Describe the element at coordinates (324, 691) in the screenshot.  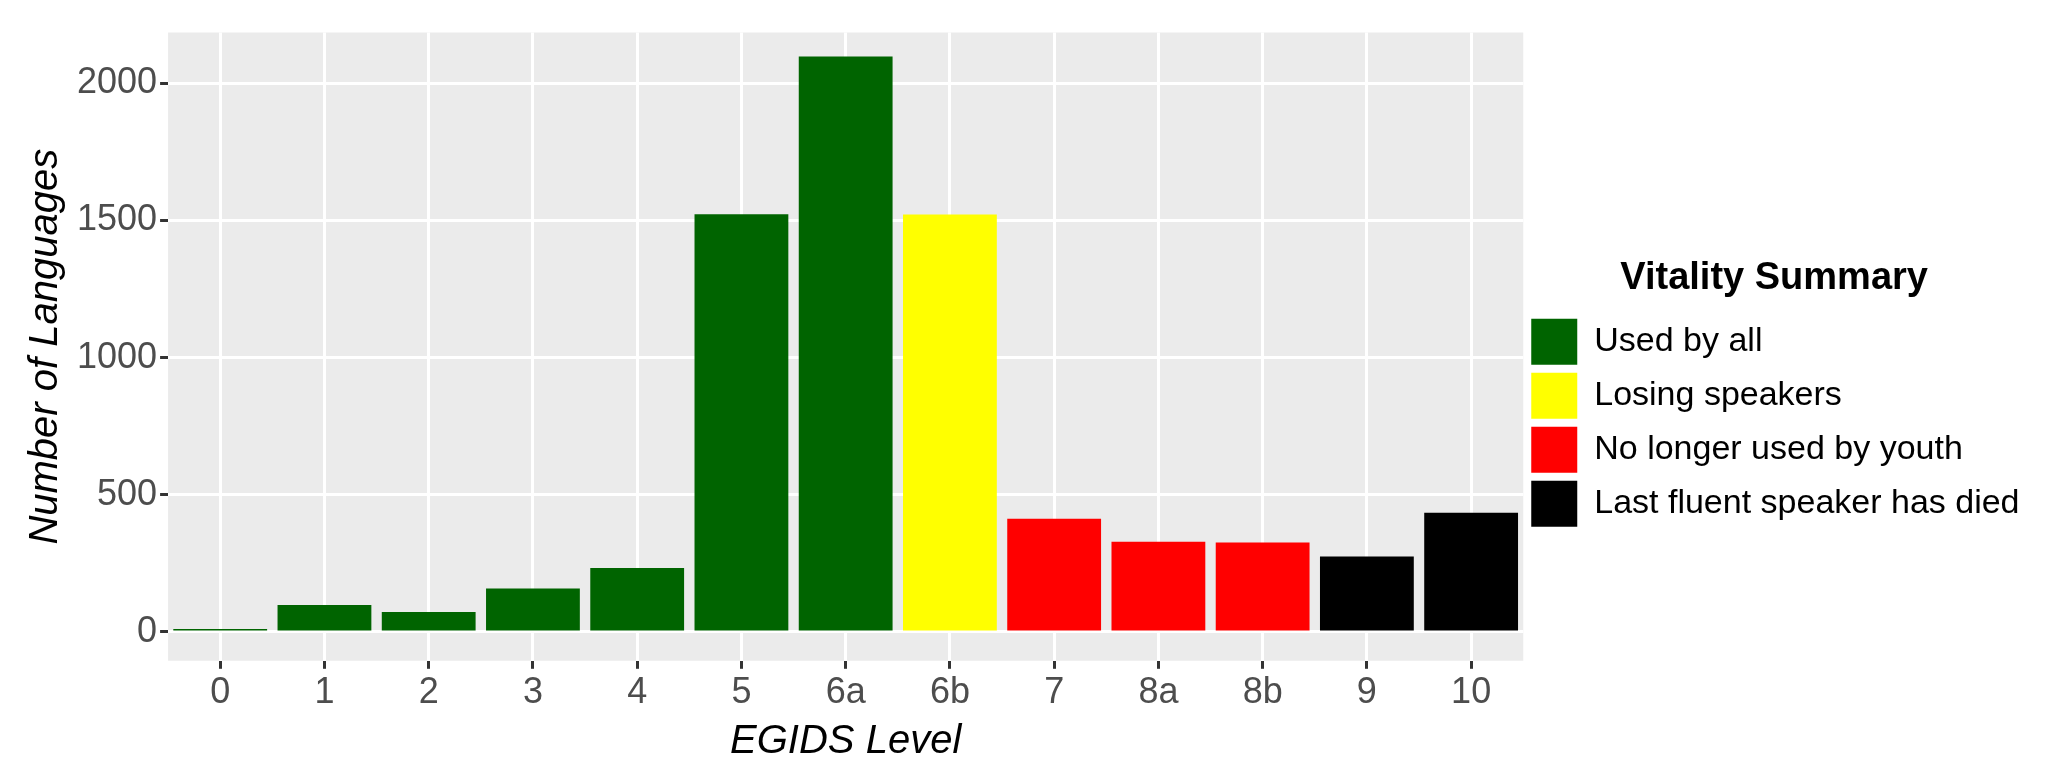
I see `x-tick-label: 1` at that location.